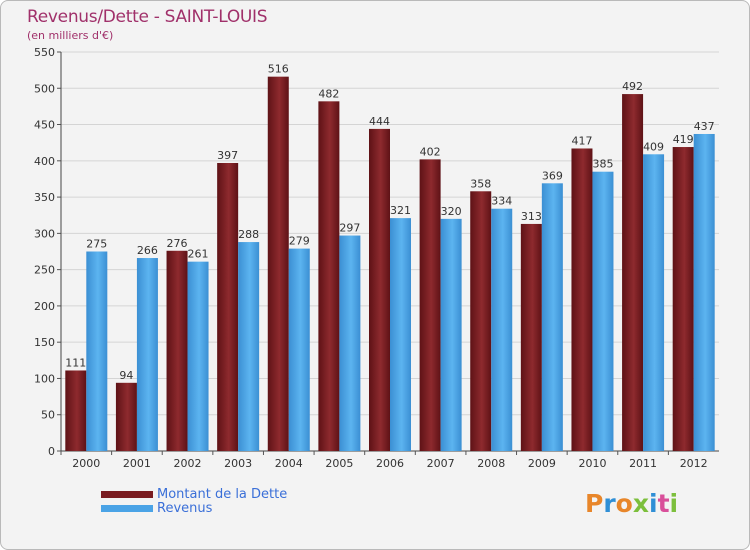  I want to click on legend-item-revenus: Revenus, so click(194, 508).